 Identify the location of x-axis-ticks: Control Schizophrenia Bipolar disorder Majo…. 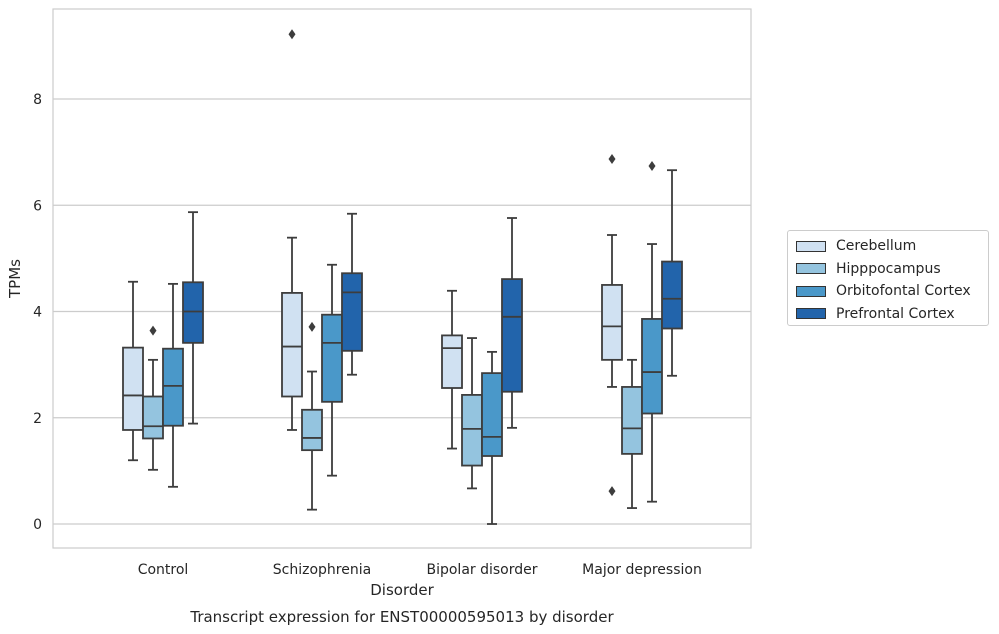
(420, 570).